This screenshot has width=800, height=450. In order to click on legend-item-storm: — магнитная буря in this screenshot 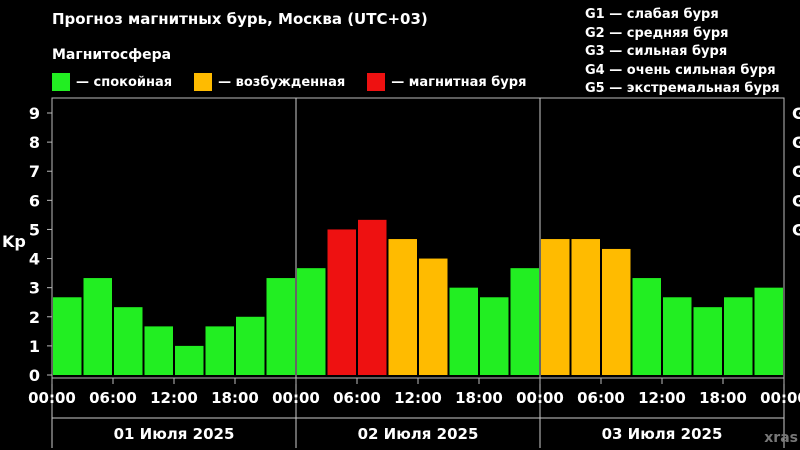, I will do `click(446, 82)`.